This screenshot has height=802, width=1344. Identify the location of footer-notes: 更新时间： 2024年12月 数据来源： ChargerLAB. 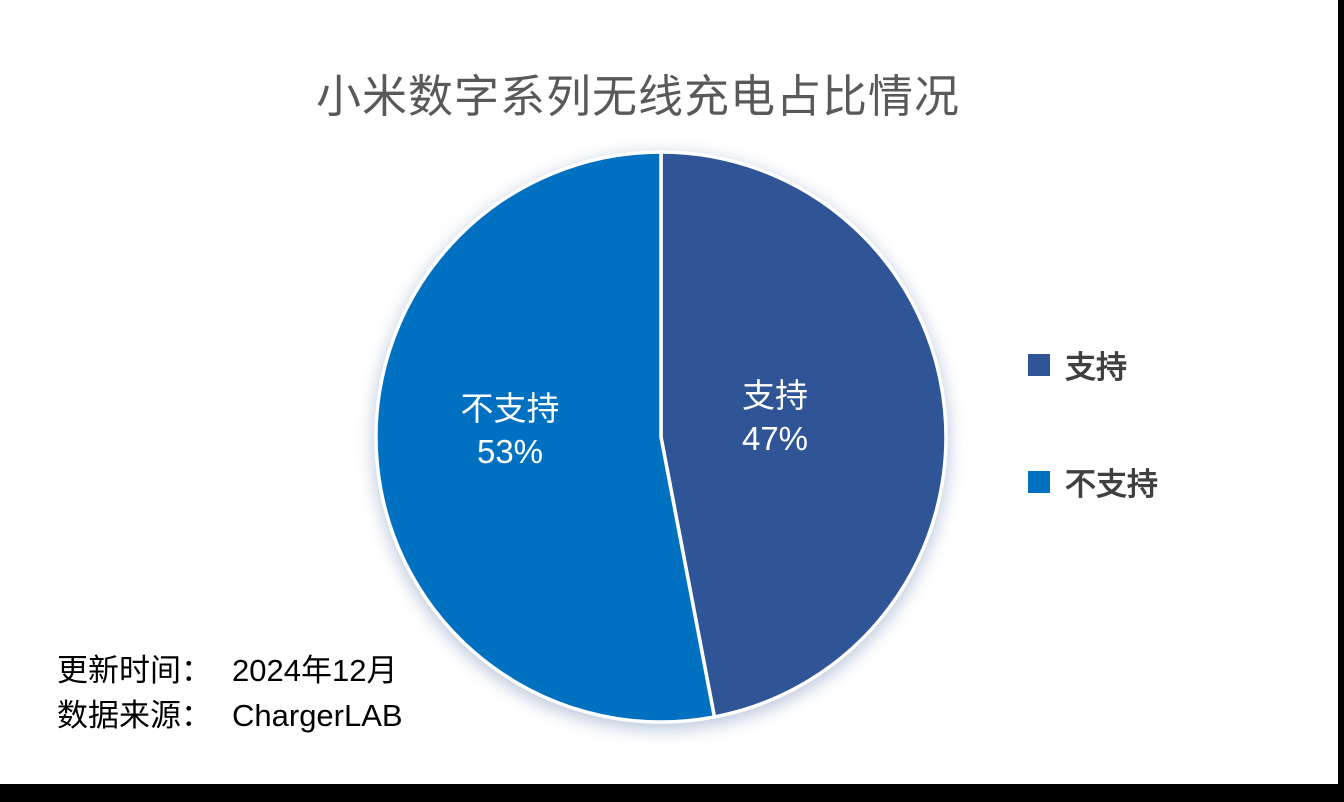
(230, 693).